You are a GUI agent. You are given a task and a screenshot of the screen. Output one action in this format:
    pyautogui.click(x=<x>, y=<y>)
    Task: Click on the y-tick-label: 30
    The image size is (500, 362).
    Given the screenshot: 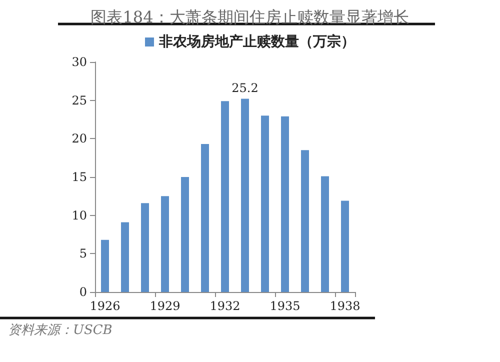 What is the action you would take?
    pyautogui.click(x=79, y=62)
    